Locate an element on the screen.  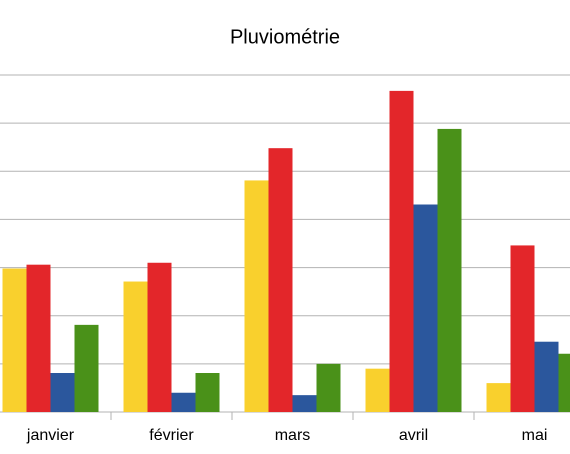
x-tick-label: février is located at coordinates (171, 435).